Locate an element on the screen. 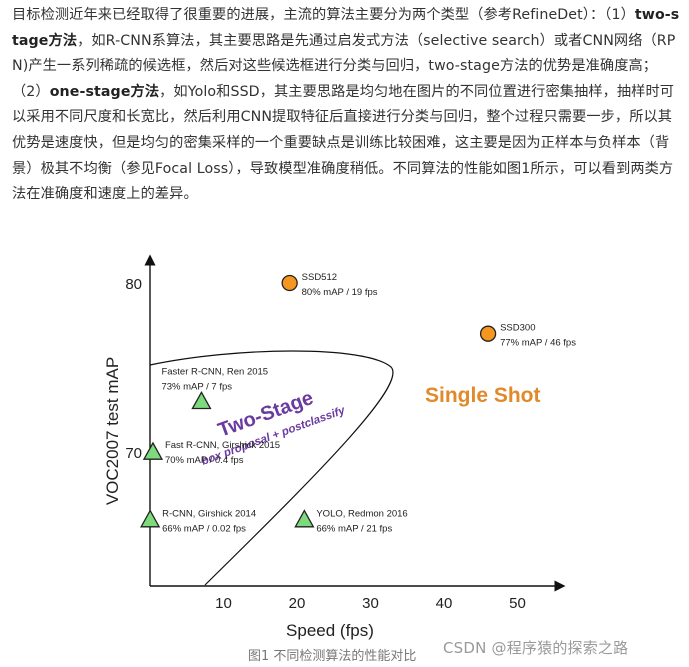  x-tick-label: 50 is located at coordinates (517, 603).